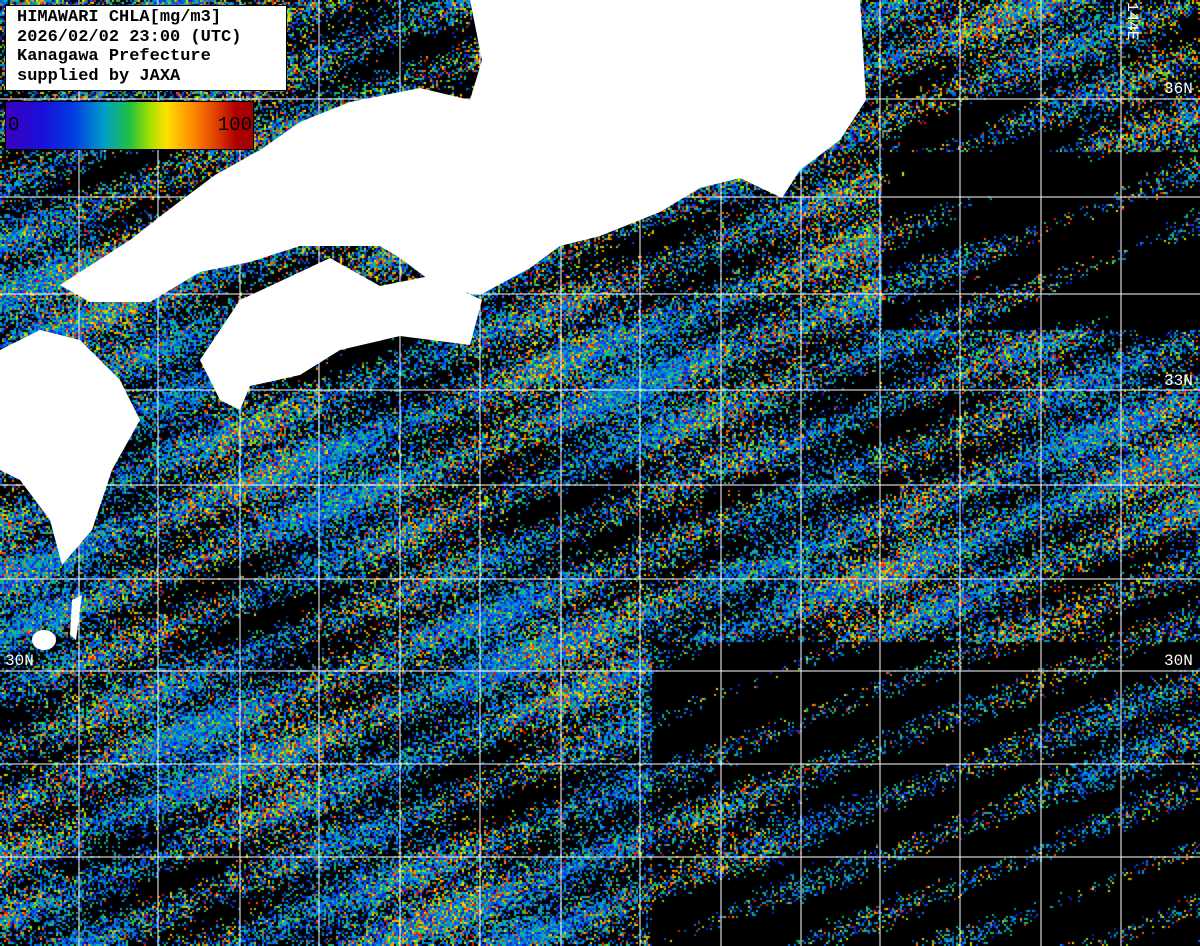 The image size is (1200, 946). What do you see at coordinates (119, 17) in the screenshot?
I see `title-line-product: HIMAWARI CHLA[mg/m3]` at bounding box center [119, 17].